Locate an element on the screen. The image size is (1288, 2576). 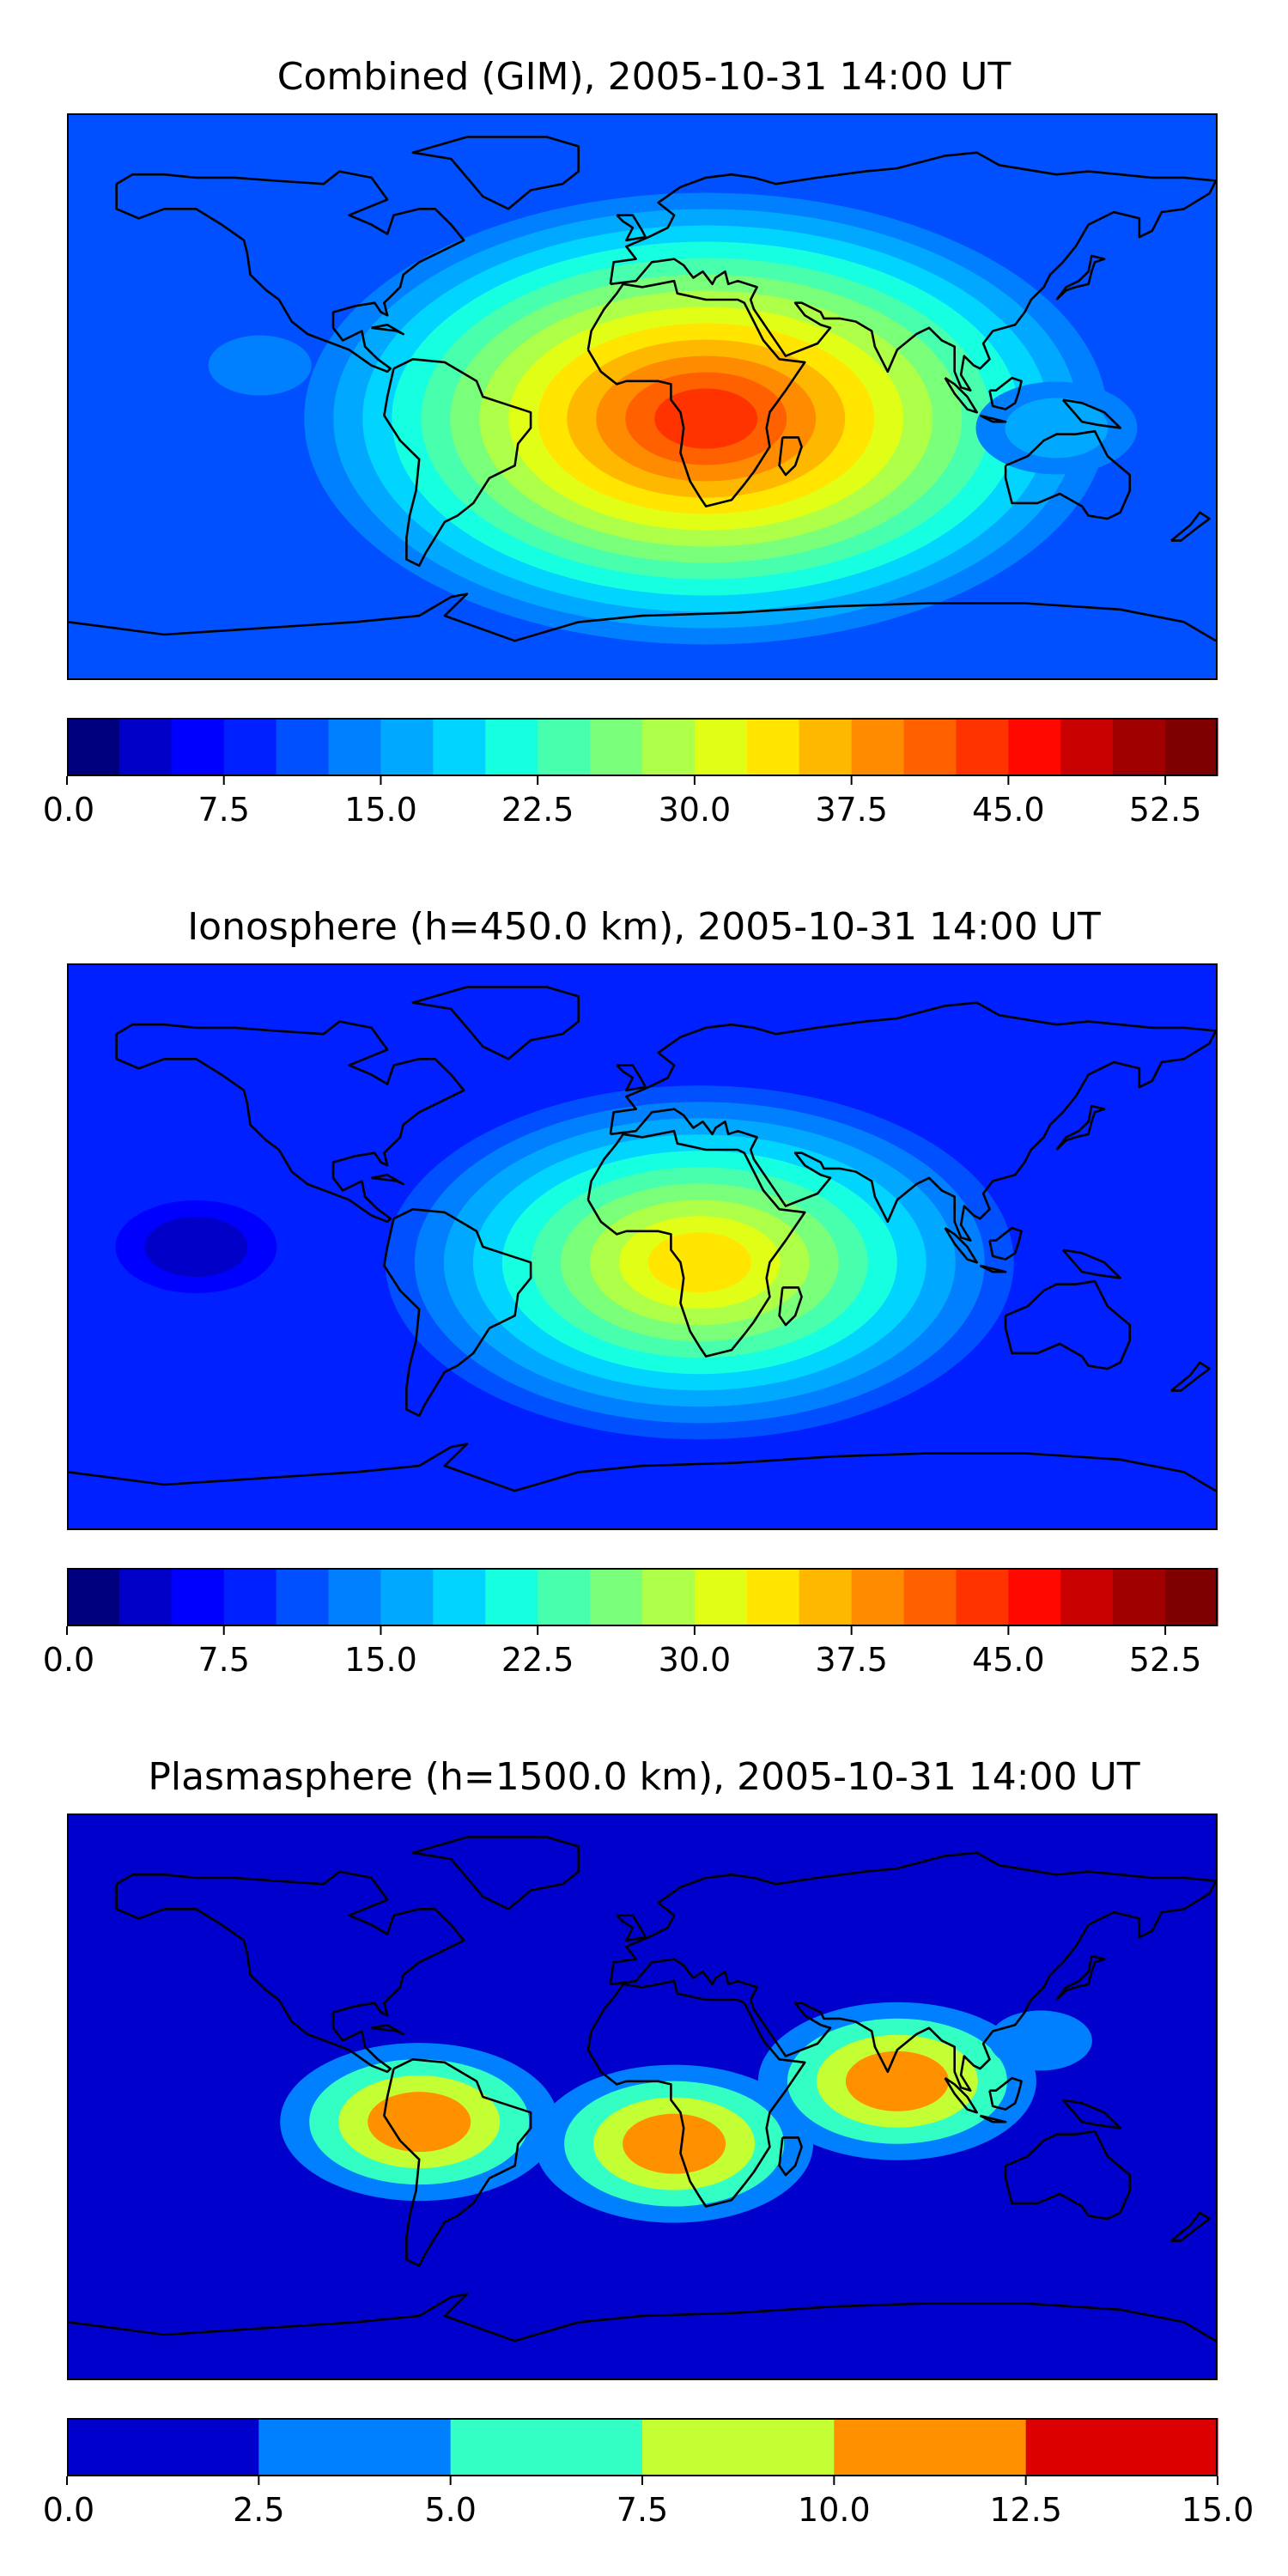
colorbar-svg: 0.0 2.5 5.0 7.5 10.0 12.5 15.0 is located at coordinates (649, 2473).